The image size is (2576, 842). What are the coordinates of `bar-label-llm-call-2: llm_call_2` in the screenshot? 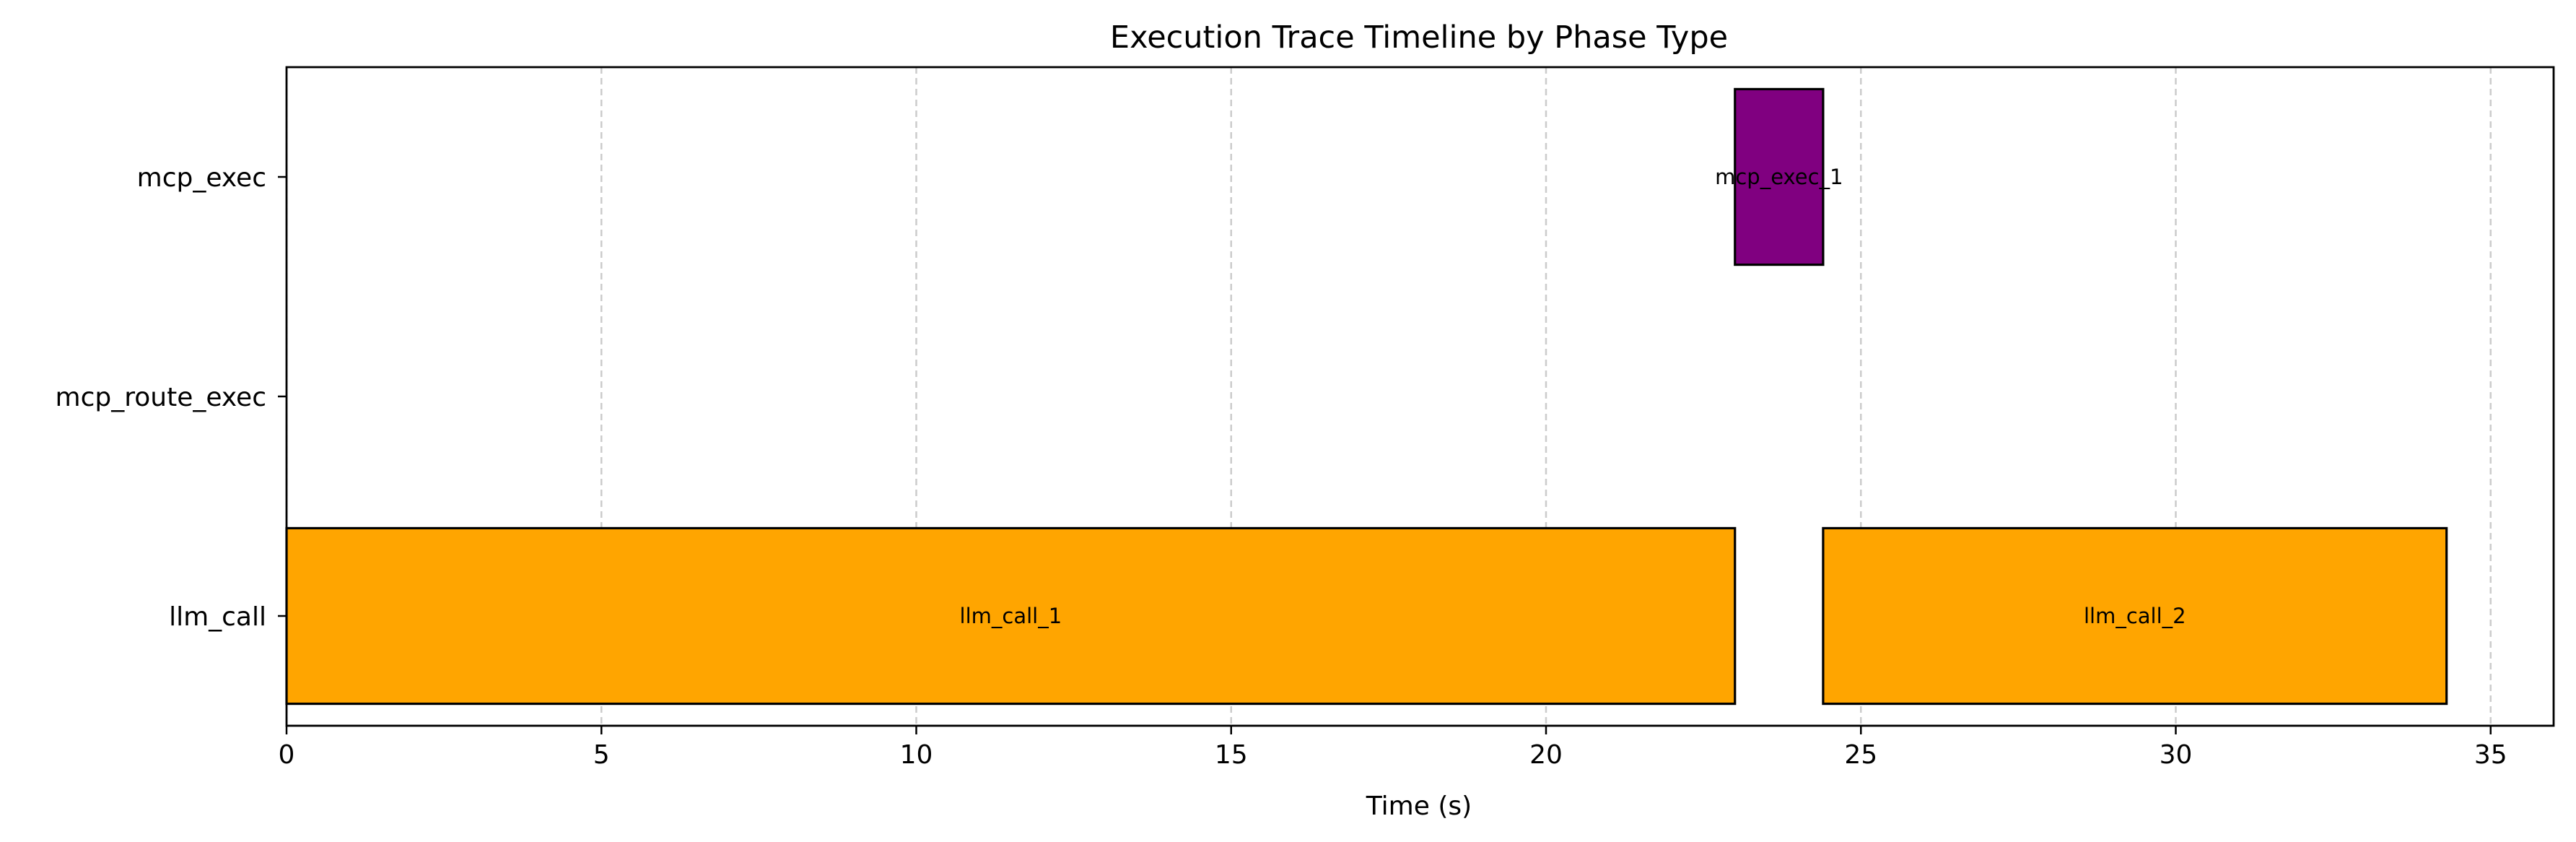 It's located at (2135, 616).